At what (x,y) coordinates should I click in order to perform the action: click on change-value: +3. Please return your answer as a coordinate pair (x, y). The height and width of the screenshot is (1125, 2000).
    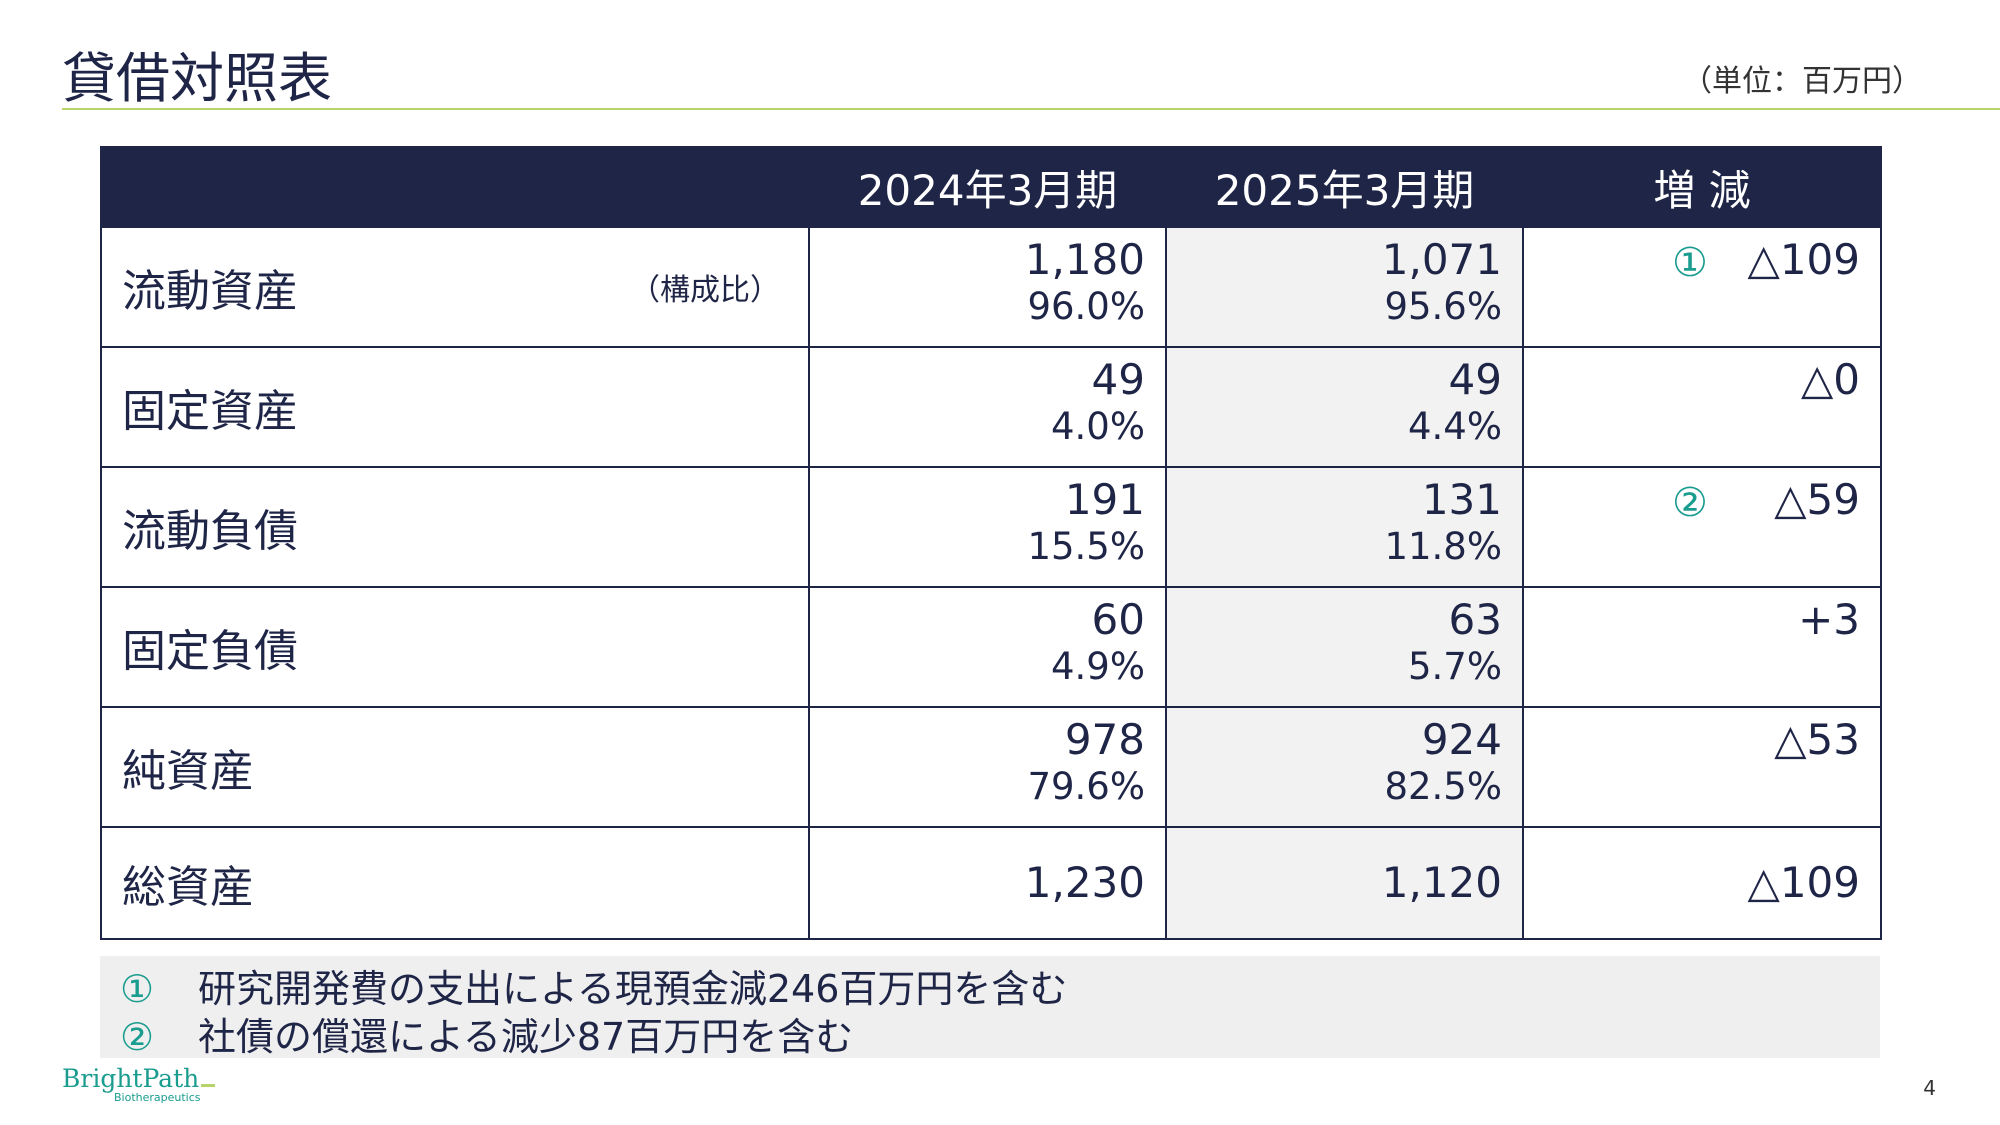
    Looking at the image, I should click on (1829, 619).